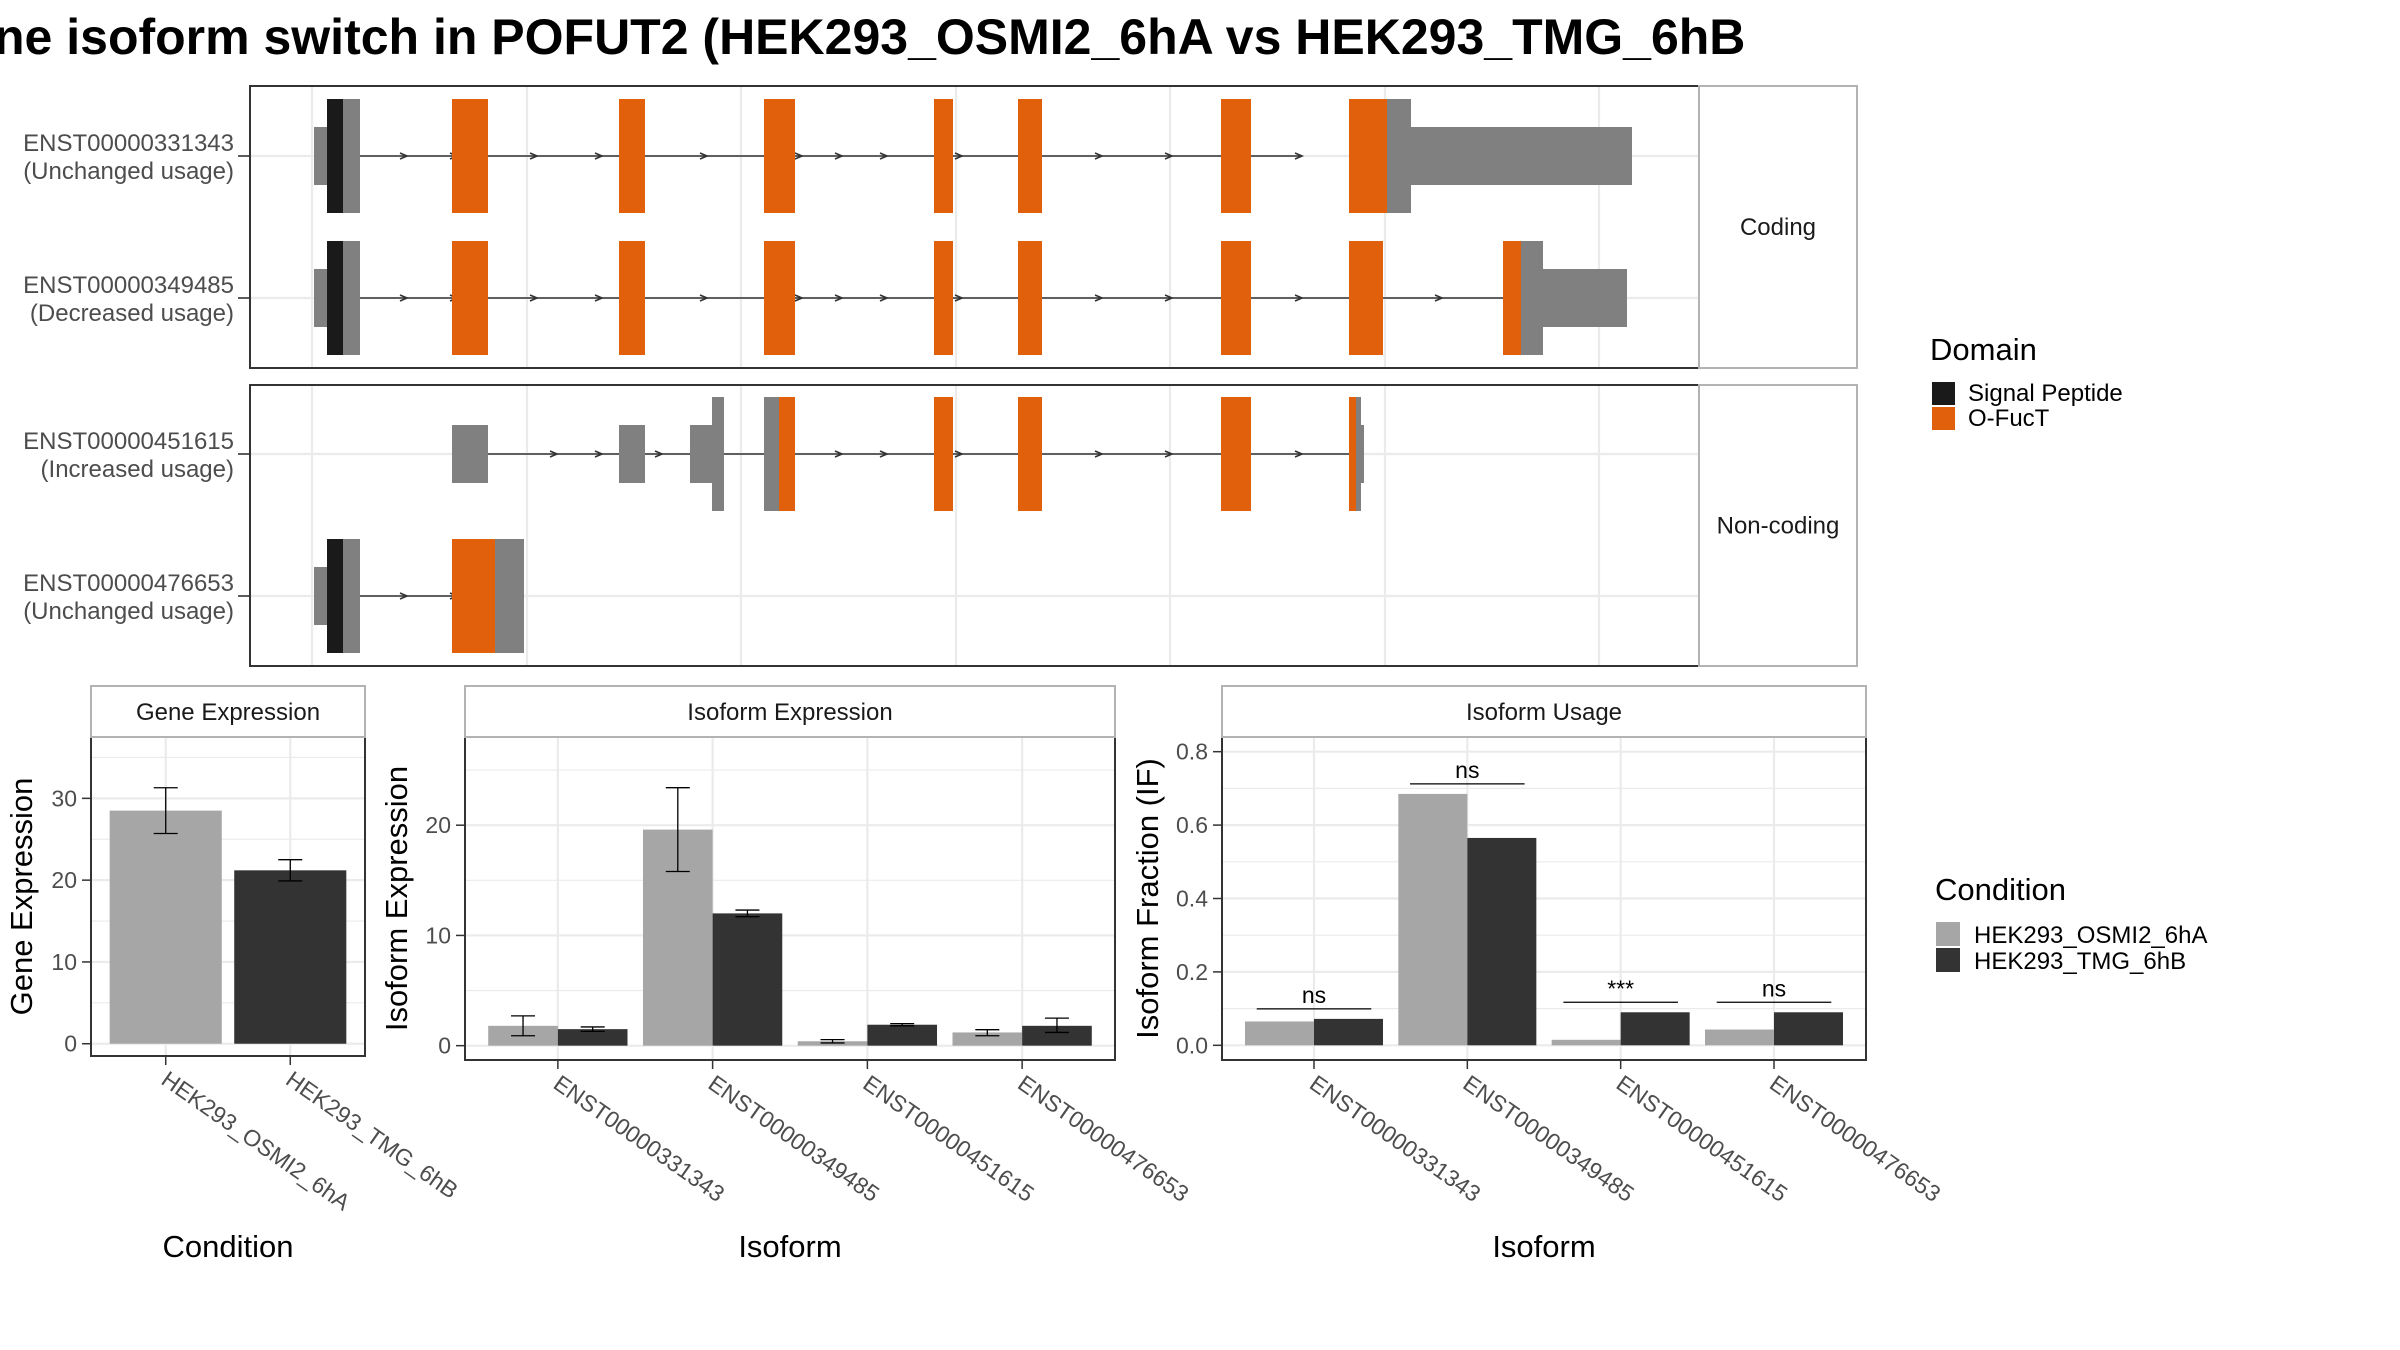 This screenshot has height=1350, width=2400. I want to click on legend-swatch-hek293_tmg_6hb, so click(1948, 960).